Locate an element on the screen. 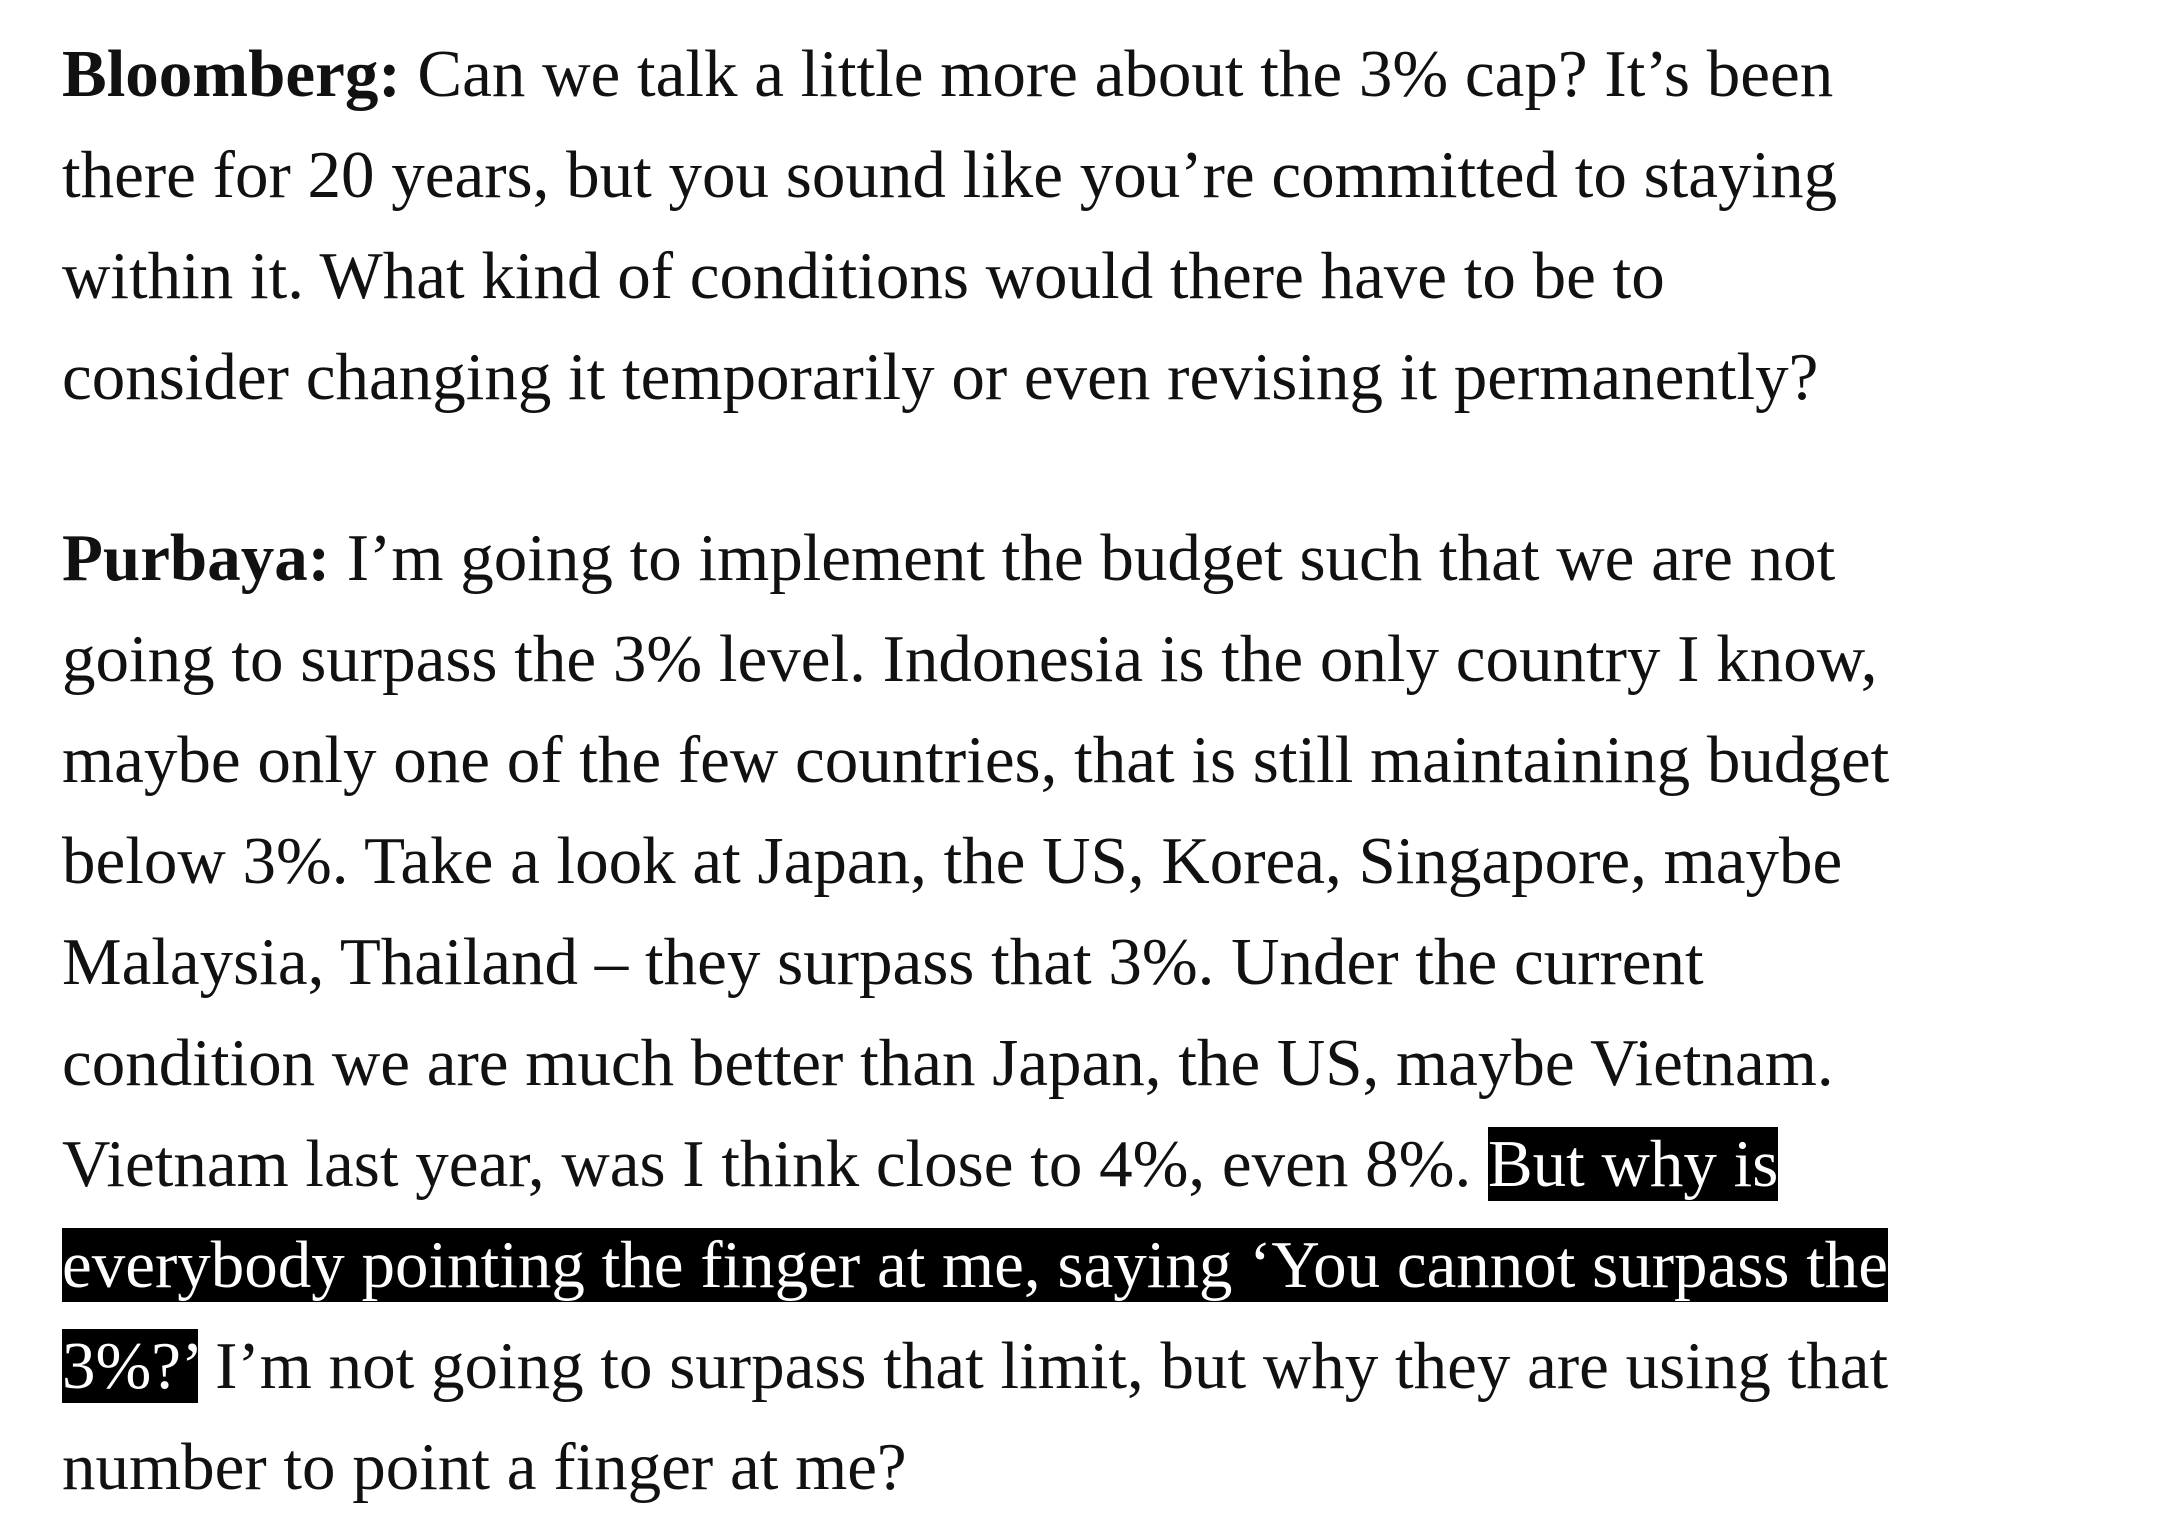  speaker-label-purbaya: Purbaya: is located at coordinates (196, 558).